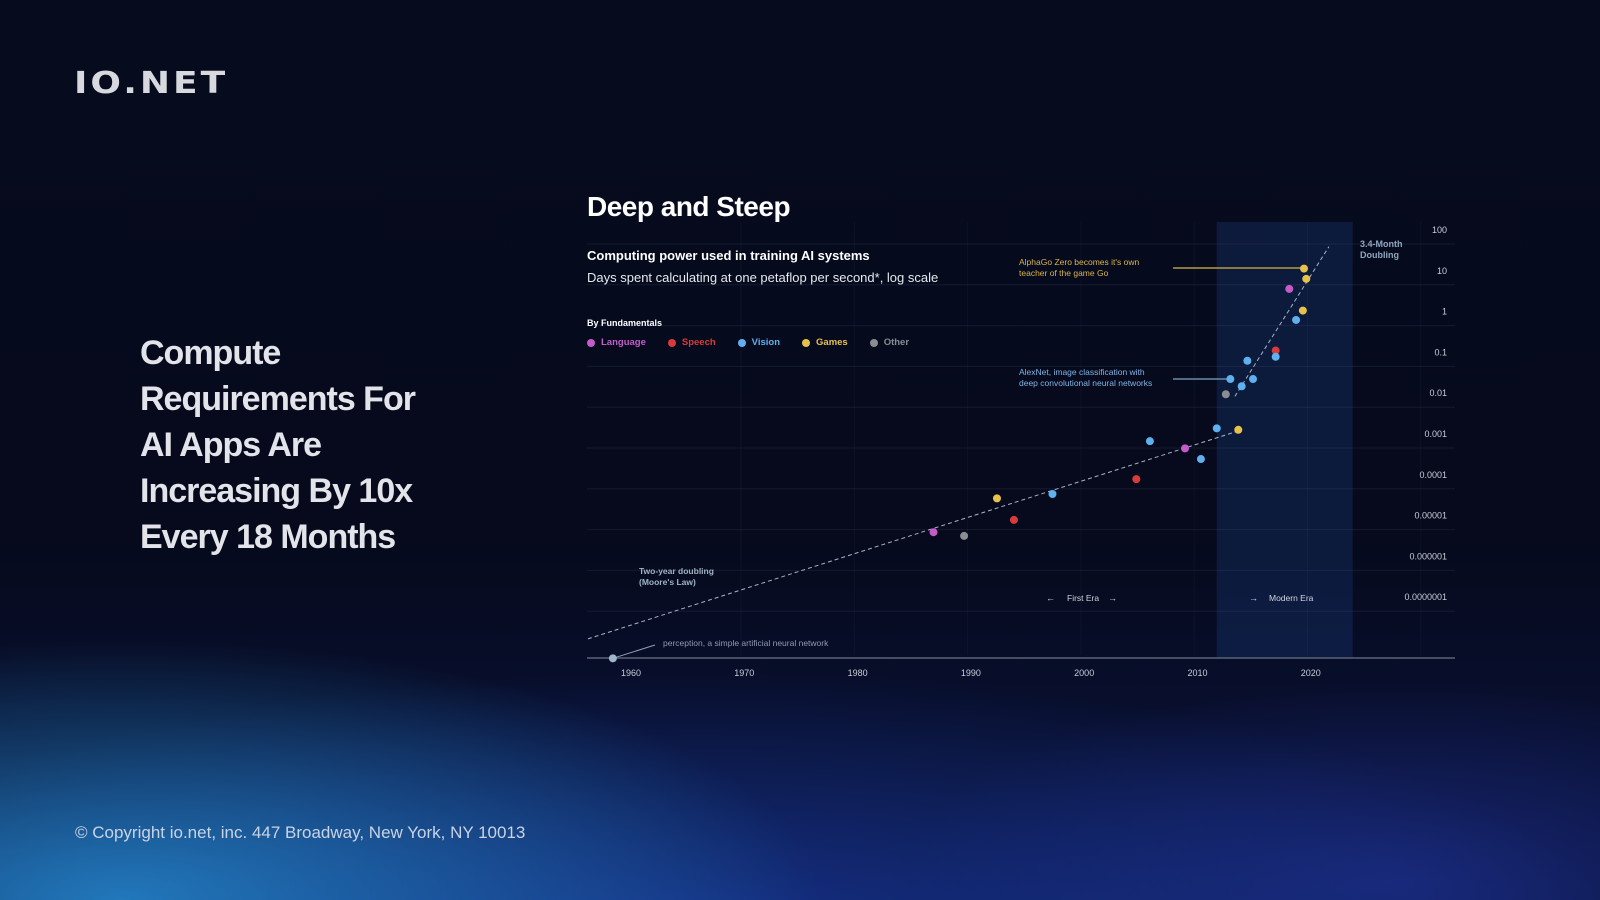 The image size is (1600, 900). What do you see at coordinates (1381, 244) in the screenshot?
I see `doubling-label-1: 3.4-Month` at bounding box center [1381, 244].